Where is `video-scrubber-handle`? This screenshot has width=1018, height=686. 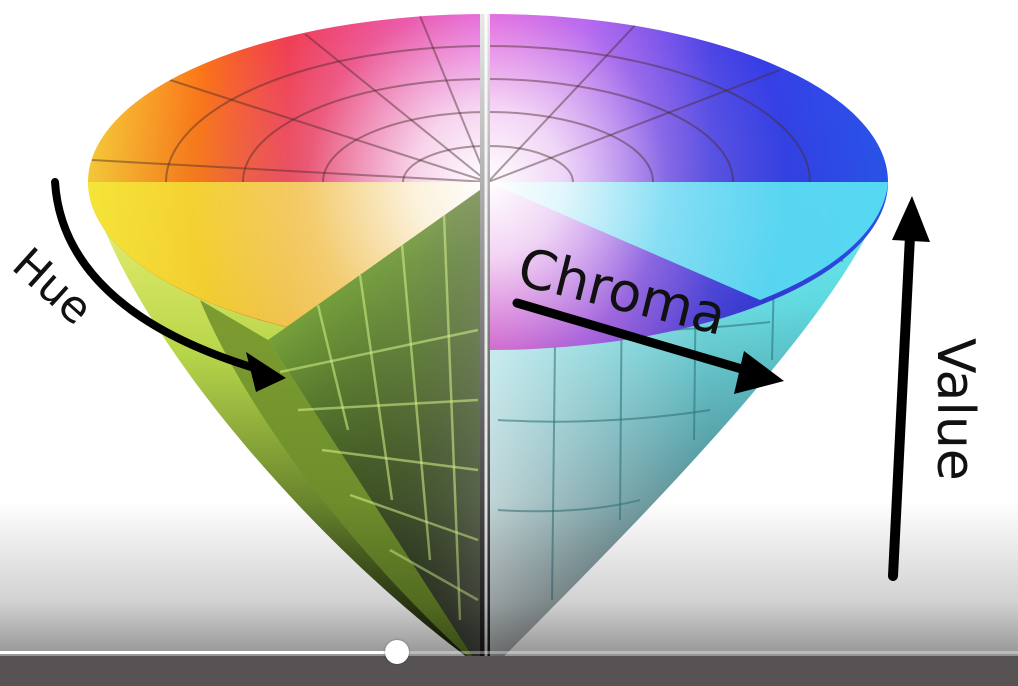 video-scrubber-handle is located at coordinates (397, 652).